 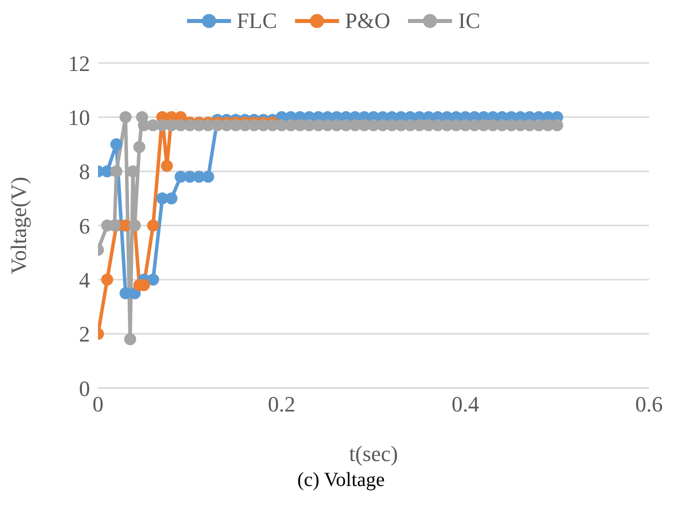 What do you see at coordinates (84, 171) in the screenshot?
I see `y-tick-label: 8` at bounding box center [84, 171].